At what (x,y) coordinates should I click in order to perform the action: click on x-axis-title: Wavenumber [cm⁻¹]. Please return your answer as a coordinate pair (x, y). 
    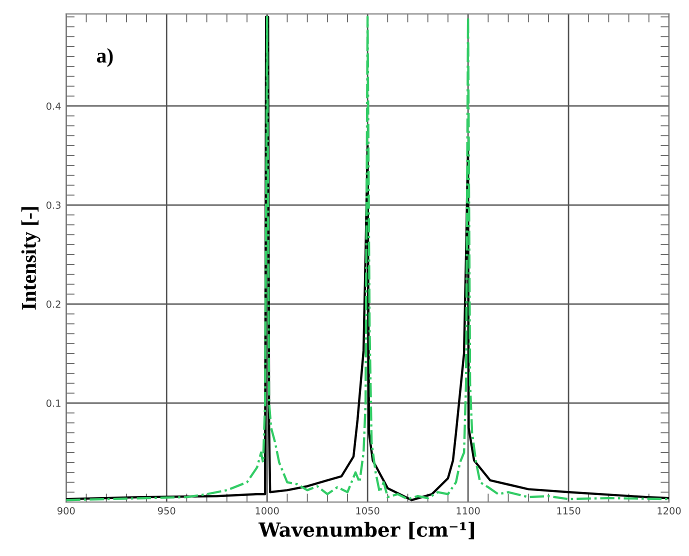
    Looking at the image, I should click on (366, 531).